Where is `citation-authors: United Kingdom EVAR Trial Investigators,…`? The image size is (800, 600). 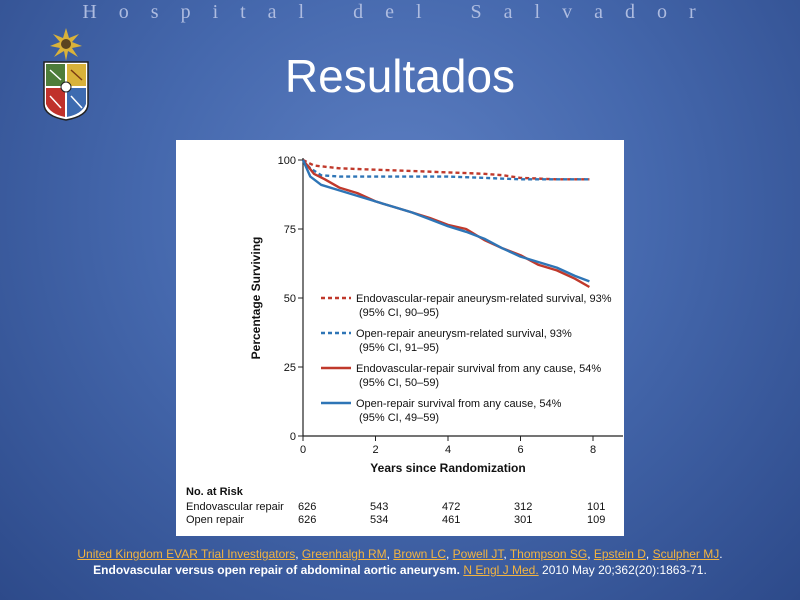 citation-authors: United Kingdom EVAR Trial Investigators,… is located at coordinates (400, 554).